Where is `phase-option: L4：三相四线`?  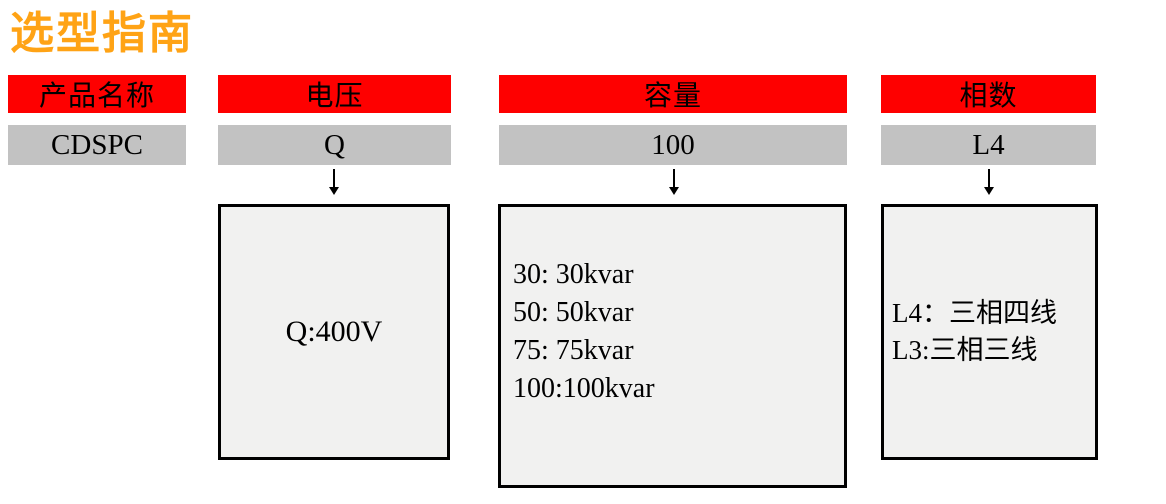 phase-option: L4：三相四线 is located at coordinates (974, 313).